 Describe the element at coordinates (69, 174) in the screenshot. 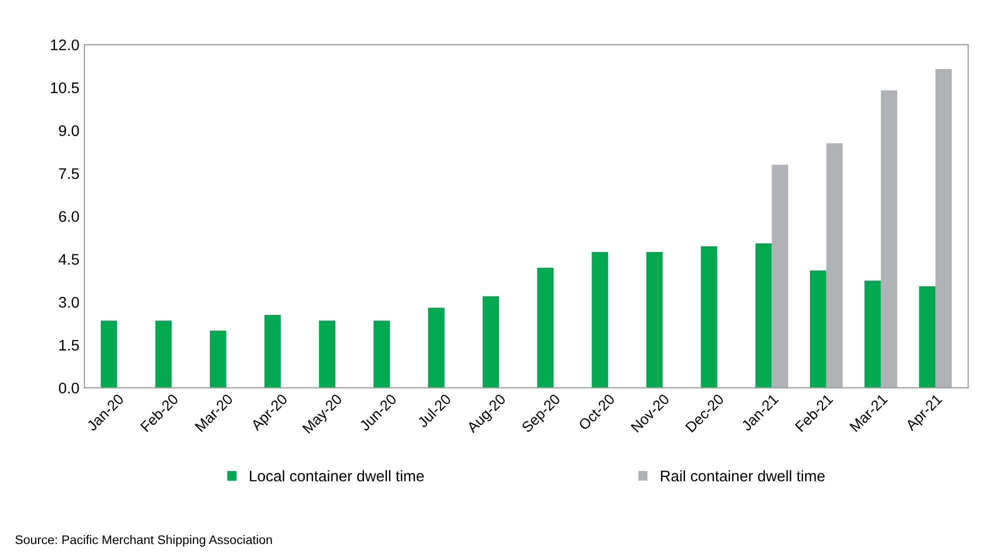

I see `y-tick-label: 7.5` at that location.